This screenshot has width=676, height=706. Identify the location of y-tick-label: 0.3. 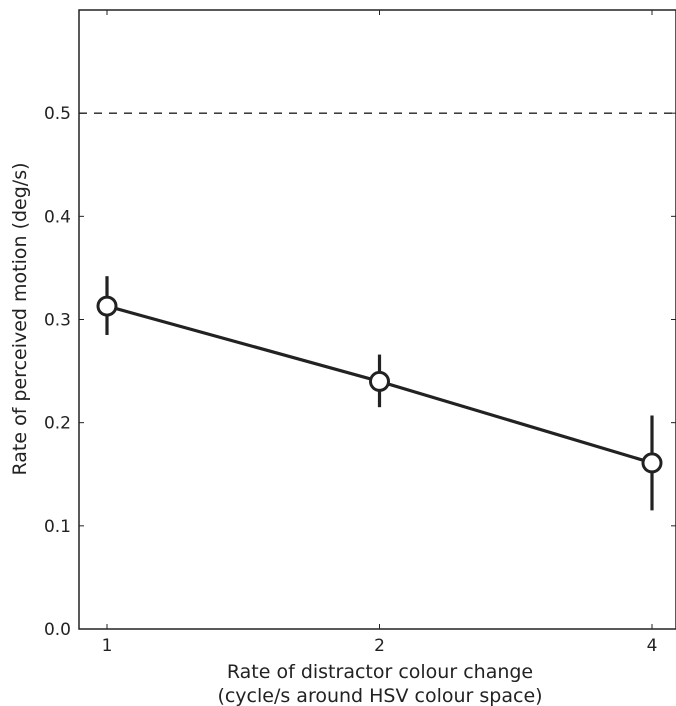
(57, 321).